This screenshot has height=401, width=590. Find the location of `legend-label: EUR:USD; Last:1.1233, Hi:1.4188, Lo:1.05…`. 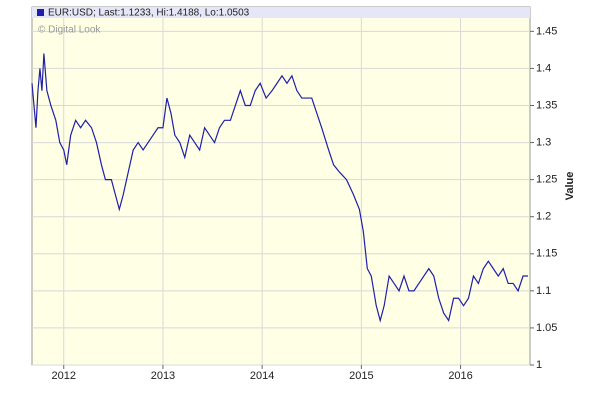

legend-label: EUR:USD; Last:1.1233, Hi:1.4188, Lo:1.05… is located at coordinates (149, 13).